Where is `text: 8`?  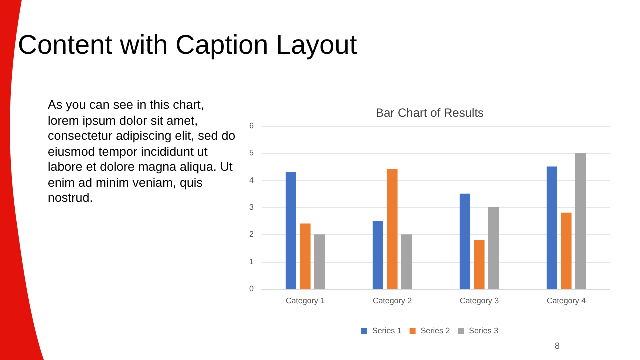 text: 8 is located at coordinates (557, 346).